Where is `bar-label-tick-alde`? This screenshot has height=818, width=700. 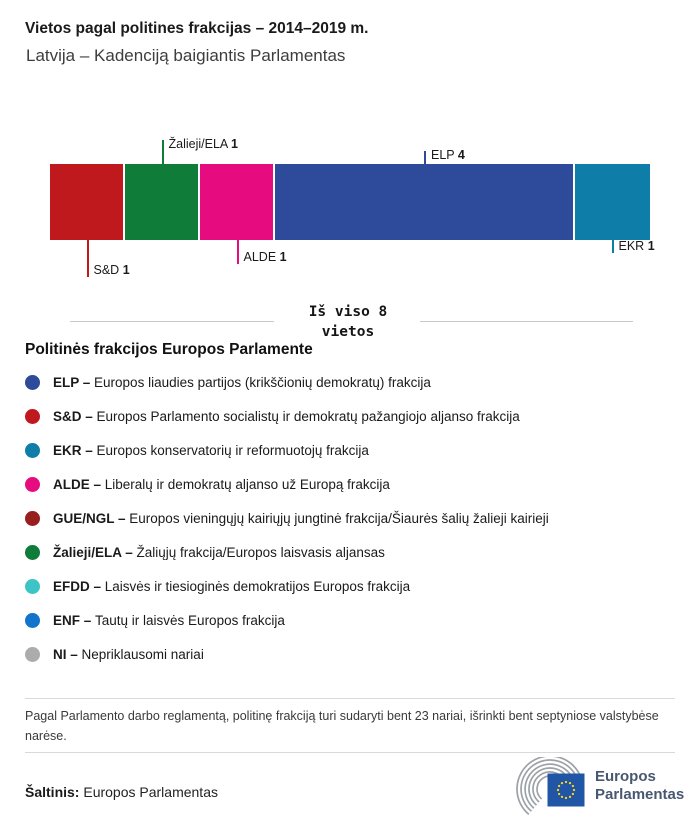
bar-label-tick-alde is located at coordinates (237, 252).